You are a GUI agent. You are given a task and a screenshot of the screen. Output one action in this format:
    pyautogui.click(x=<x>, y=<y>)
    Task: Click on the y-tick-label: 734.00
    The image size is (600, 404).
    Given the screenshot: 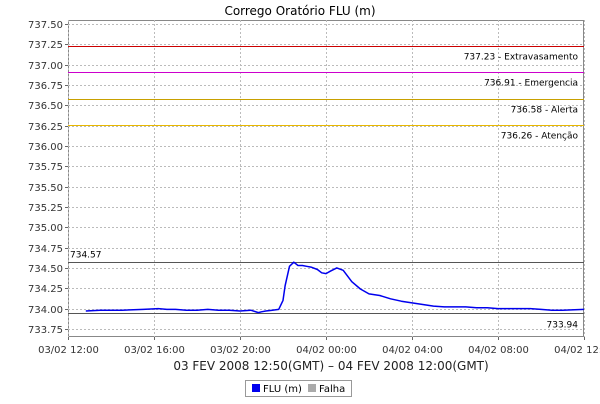 What is the action you would take?
    pyautogui.click(x=45, y=310)
    